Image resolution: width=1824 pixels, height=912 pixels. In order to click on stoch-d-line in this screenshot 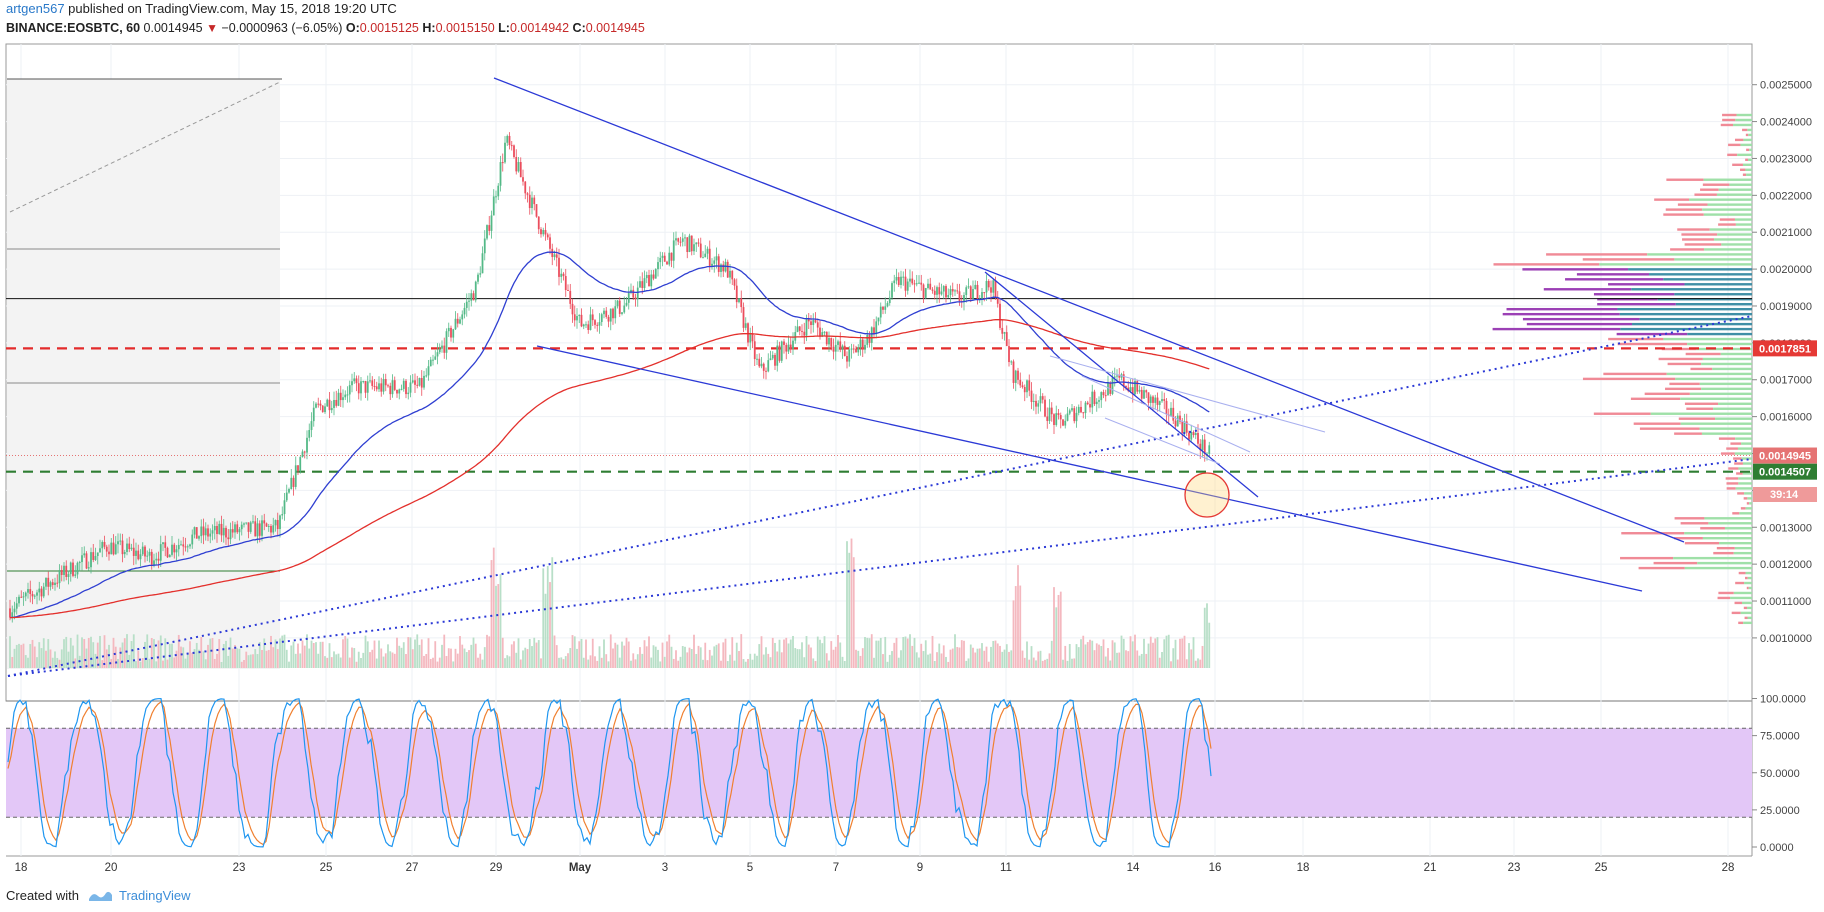, I will do `click(609, 773)`.